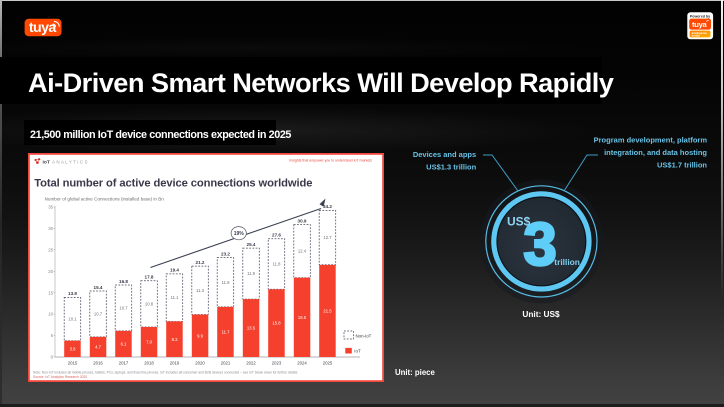 The height and width of the screenshot is (407, 724). What do you see at coordinates (327, 237) in the screenshot?
I see `svg-text: 12.7` at bounding box center [327, 237].